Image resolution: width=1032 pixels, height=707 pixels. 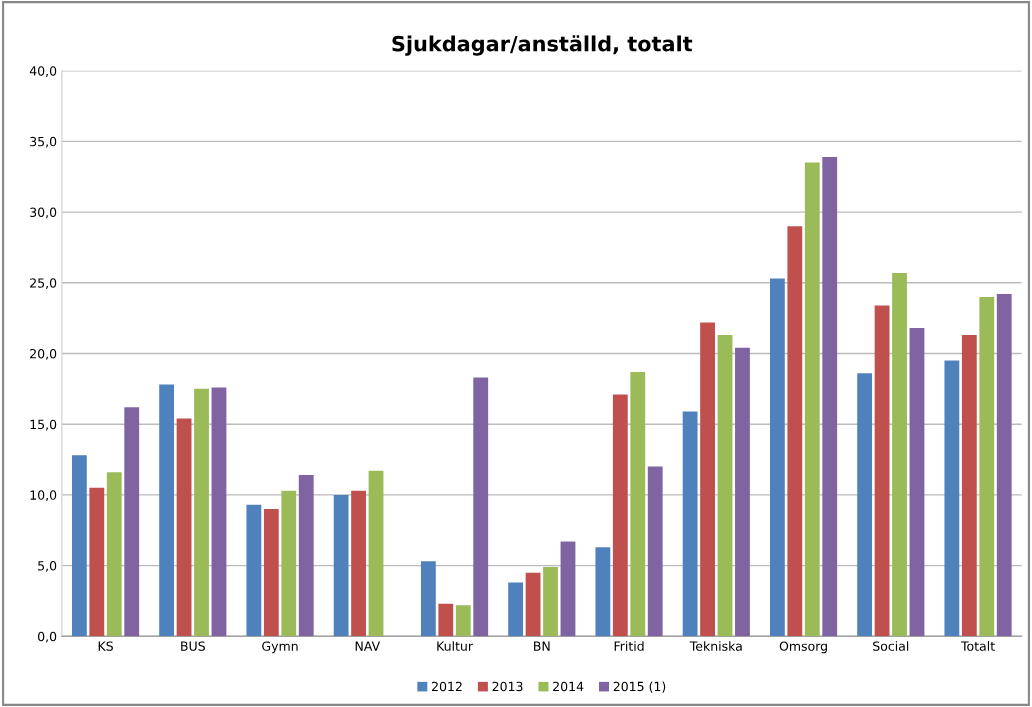 What do you see at coordinates (368, 646) in the screenshot?
I see `x-tick-label: NAV` at bounding box center [368, 646].